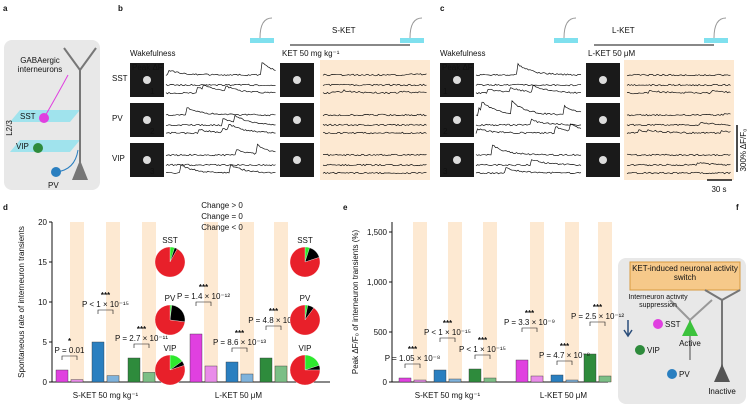 The image size is (750, 410). What do you see at coordinates (722, 391) in the screenshot?
I see `cell-state: Inactive` at bounding box center [722, 391].